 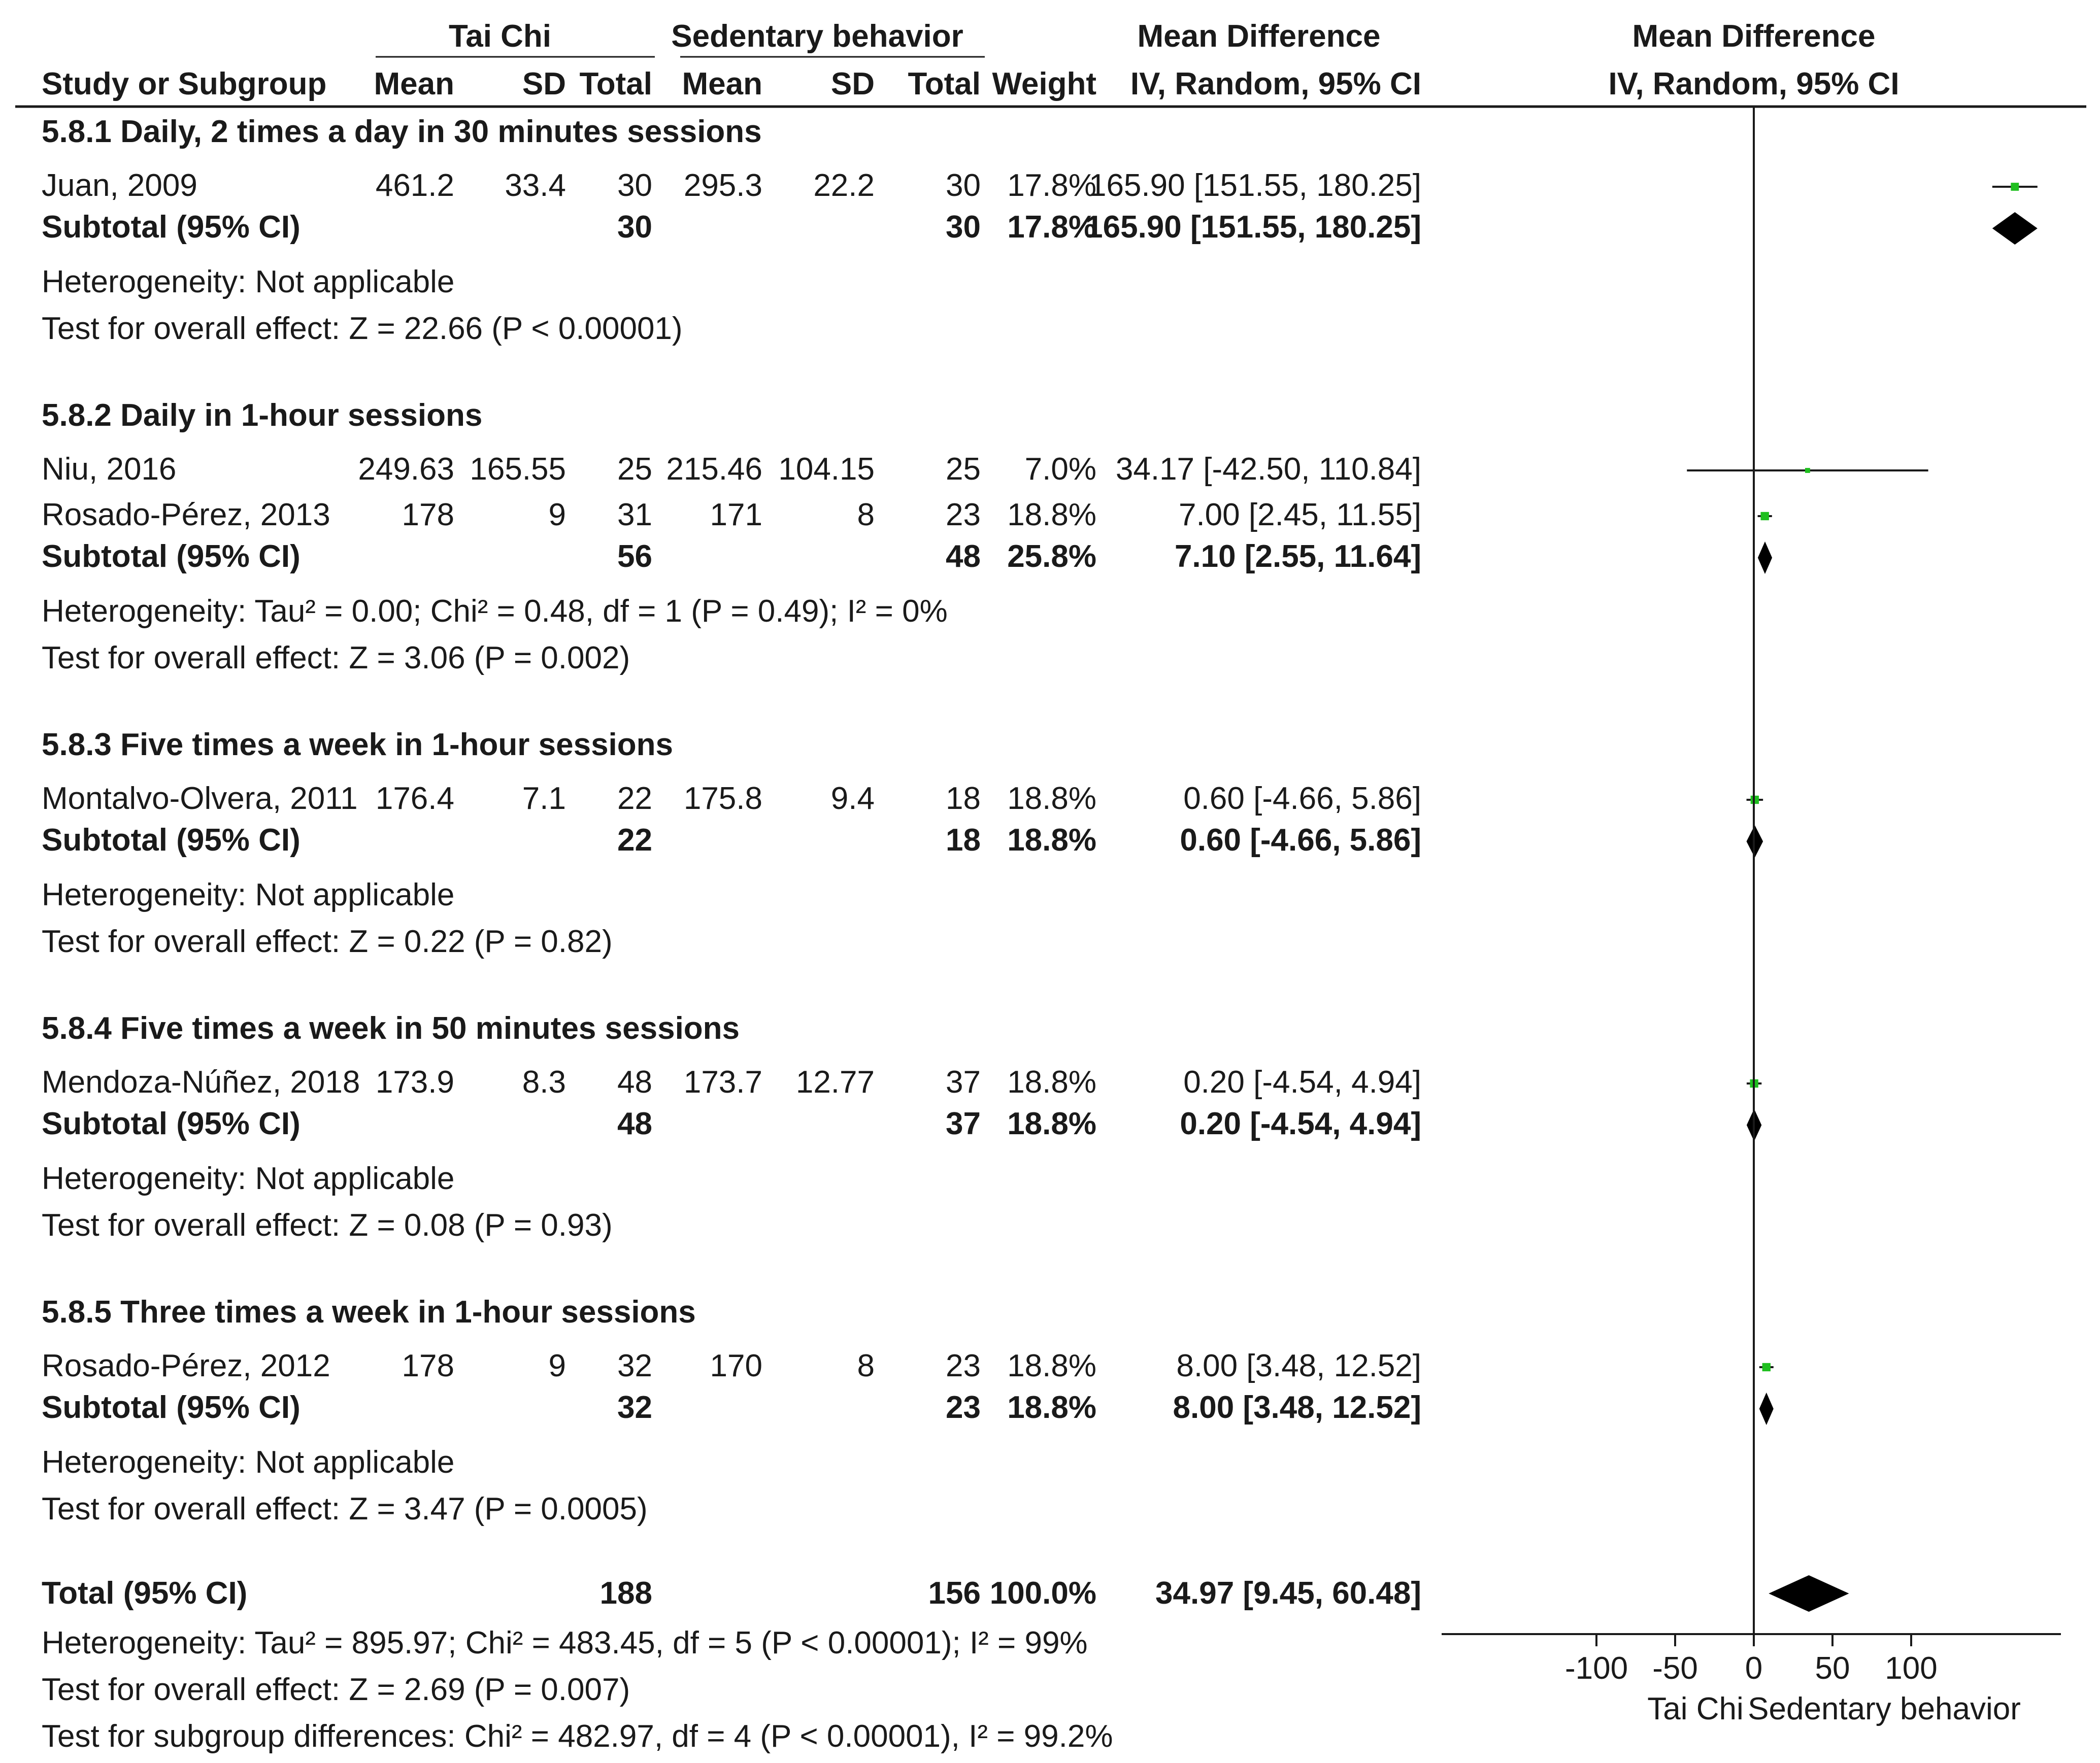 I want to click on header-sd2: SD, so click(x=853, y=84).